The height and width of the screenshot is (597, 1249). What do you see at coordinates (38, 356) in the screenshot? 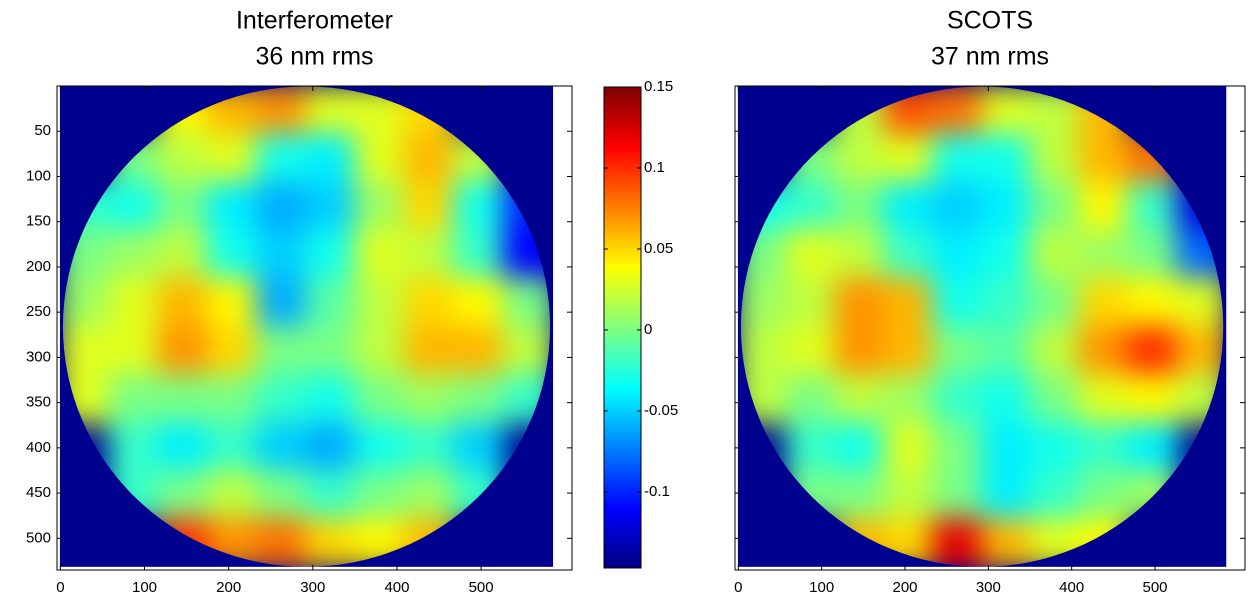
I see `y-tick-label: 300` at bounding box center [38, 356].